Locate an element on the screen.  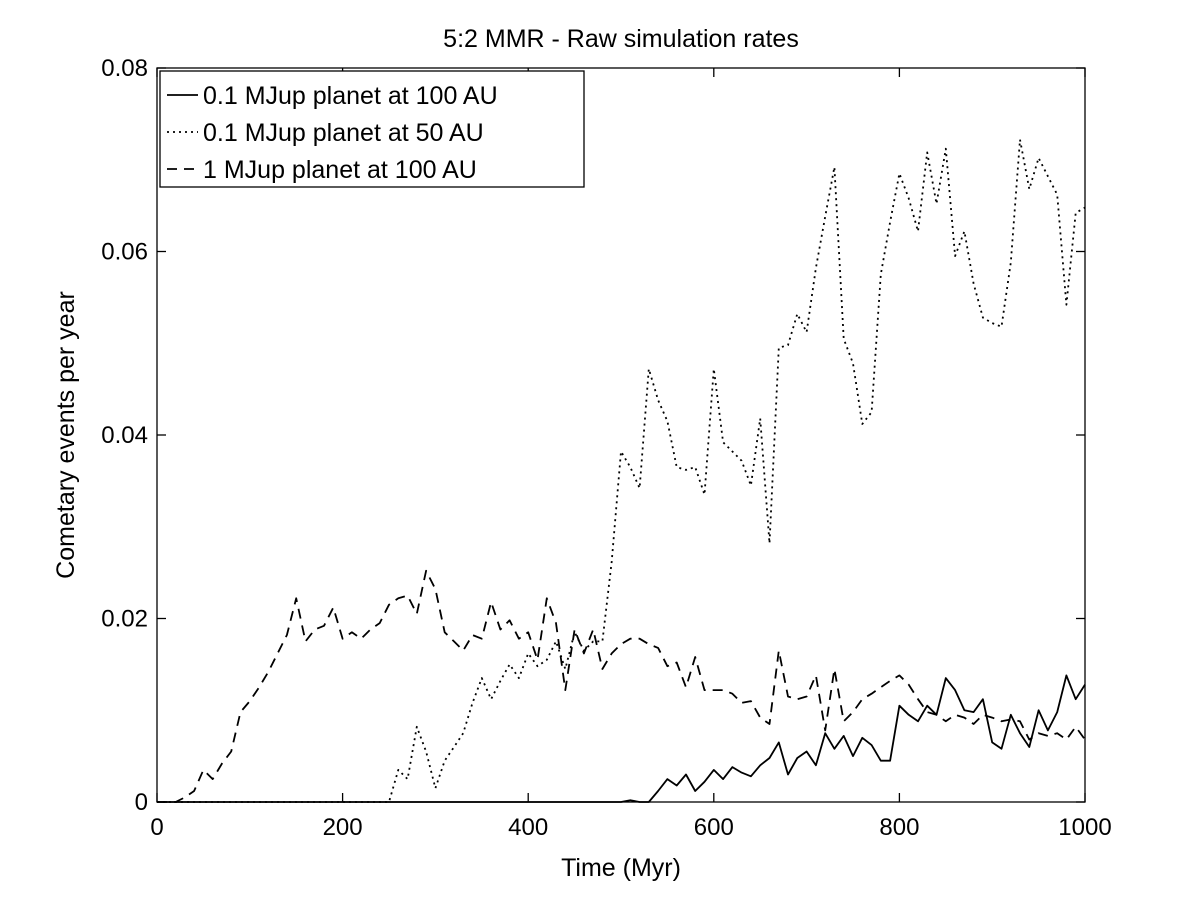
x-tick-label: 800 is located at coordinates (899, 827).